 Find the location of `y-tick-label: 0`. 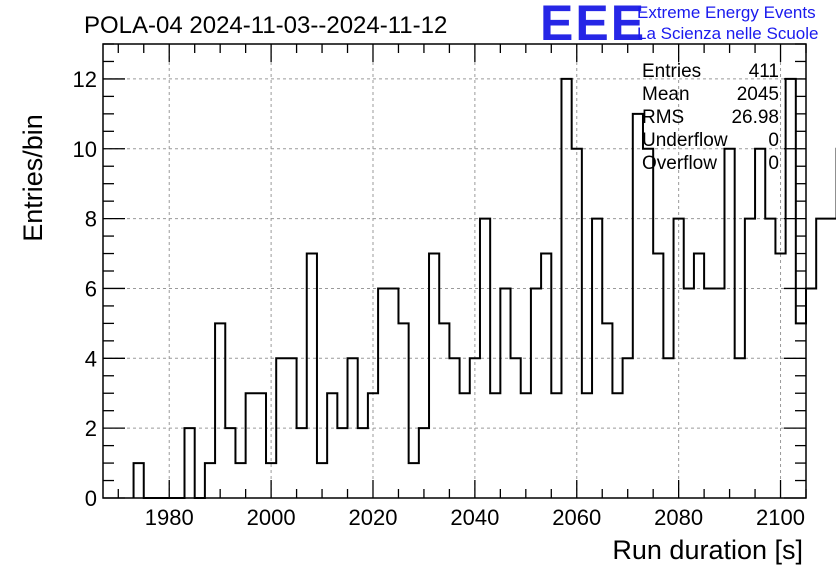

y-tick-label: 0 is located at coordinates (91, 498).